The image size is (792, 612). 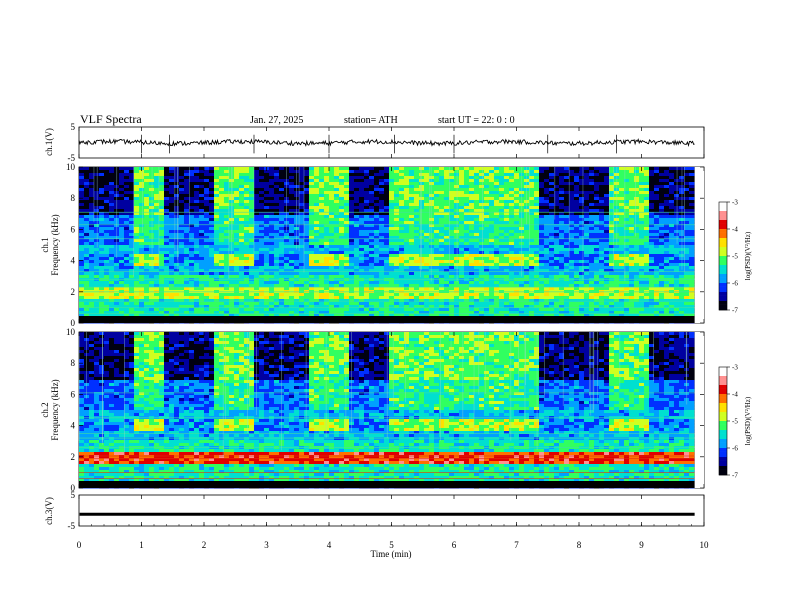 What do you see at coordinates (386, 144) in the screenshot?
I see `ch1-waveform-group` at bounding box center [386, 144].